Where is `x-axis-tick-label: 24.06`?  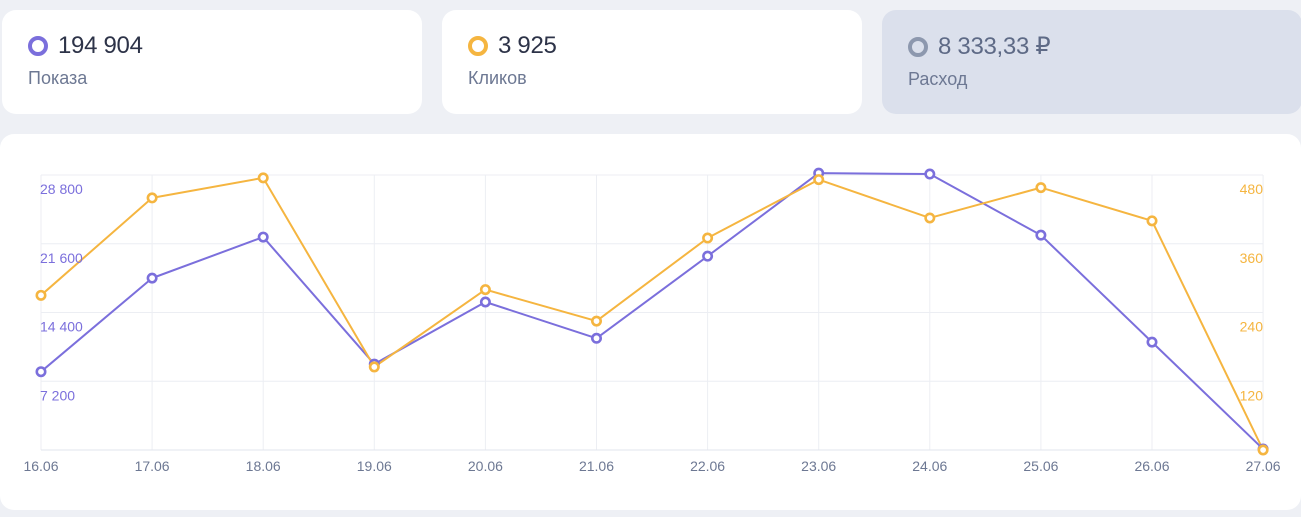
x-axis-tick-label: 24.06 is located at coordinates (929, 466).